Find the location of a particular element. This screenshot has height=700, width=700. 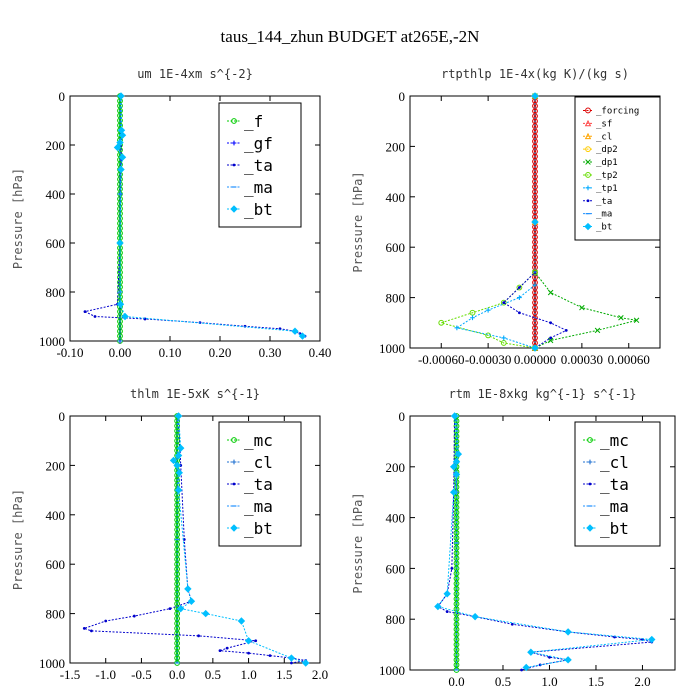

x-tick-label: -0.00030 is located at coordinates (488, 359).